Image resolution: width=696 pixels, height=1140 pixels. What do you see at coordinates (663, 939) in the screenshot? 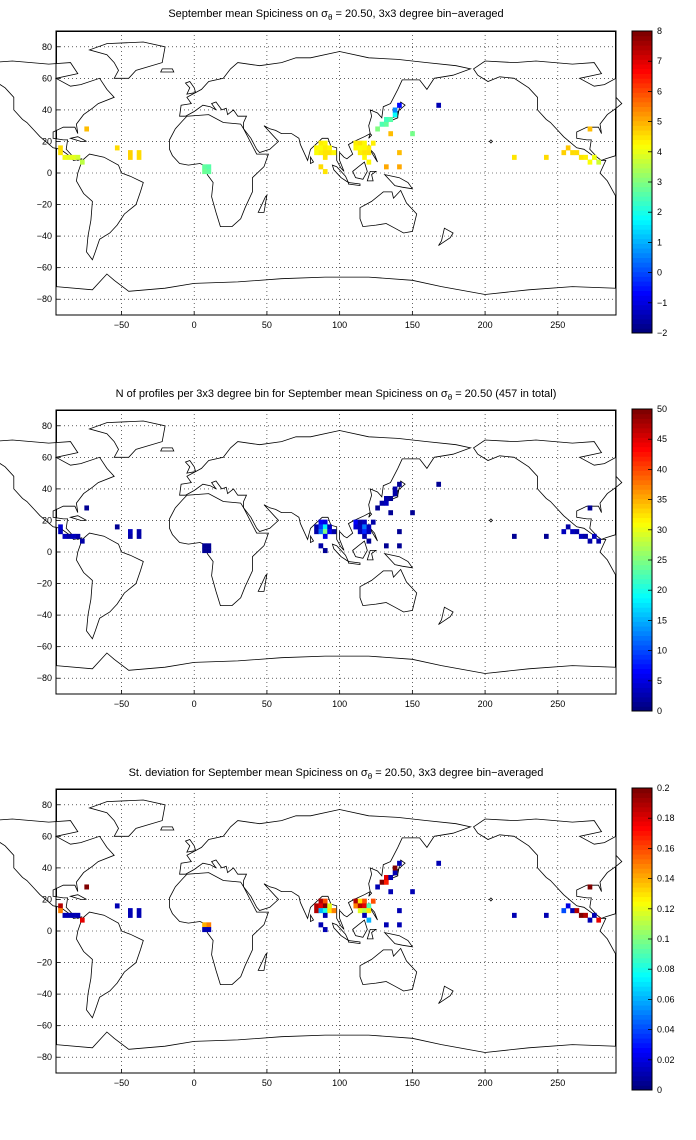
I see `colorbar-tick-label: 0.1` at bounding box center [663, 939].